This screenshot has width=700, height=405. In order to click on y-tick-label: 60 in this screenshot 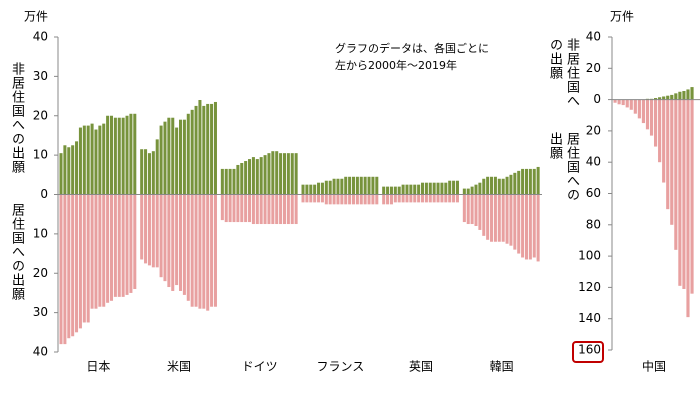, I will do `click(593, 193)`.